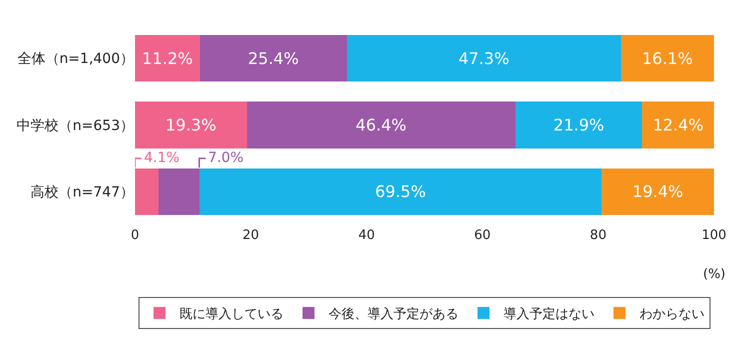  What do you see at coordinates (393, 314) in the screenshot?
I see `legend-label: 今後、導入予定がある` at bounding box center [393, 314].